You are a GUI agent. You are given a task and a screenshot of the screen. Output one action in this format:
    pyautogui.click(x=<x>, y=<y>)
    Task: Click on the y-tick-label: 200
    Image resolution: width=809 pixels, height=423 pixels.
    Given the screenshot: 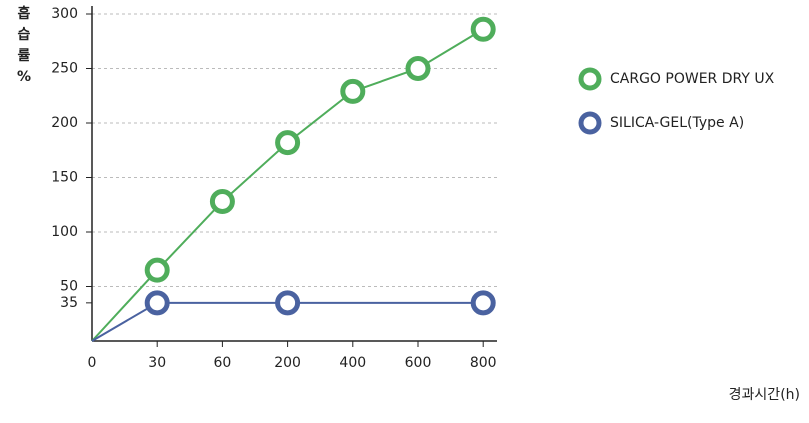 What is the action you would take?
    pyautogui.click(x=64, y=123)
    